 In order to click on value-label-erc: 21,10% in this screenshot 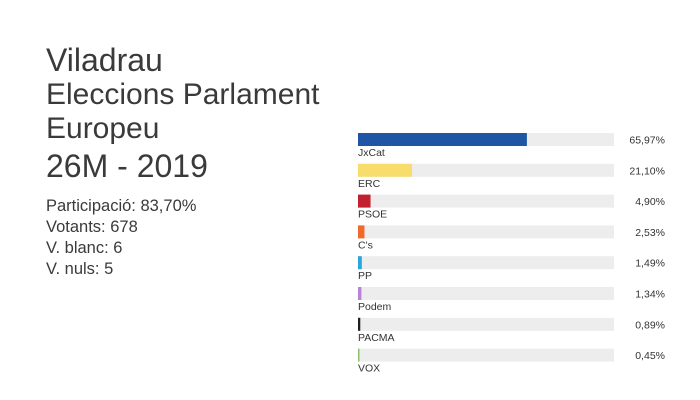, I will do `click(647, 171)`.